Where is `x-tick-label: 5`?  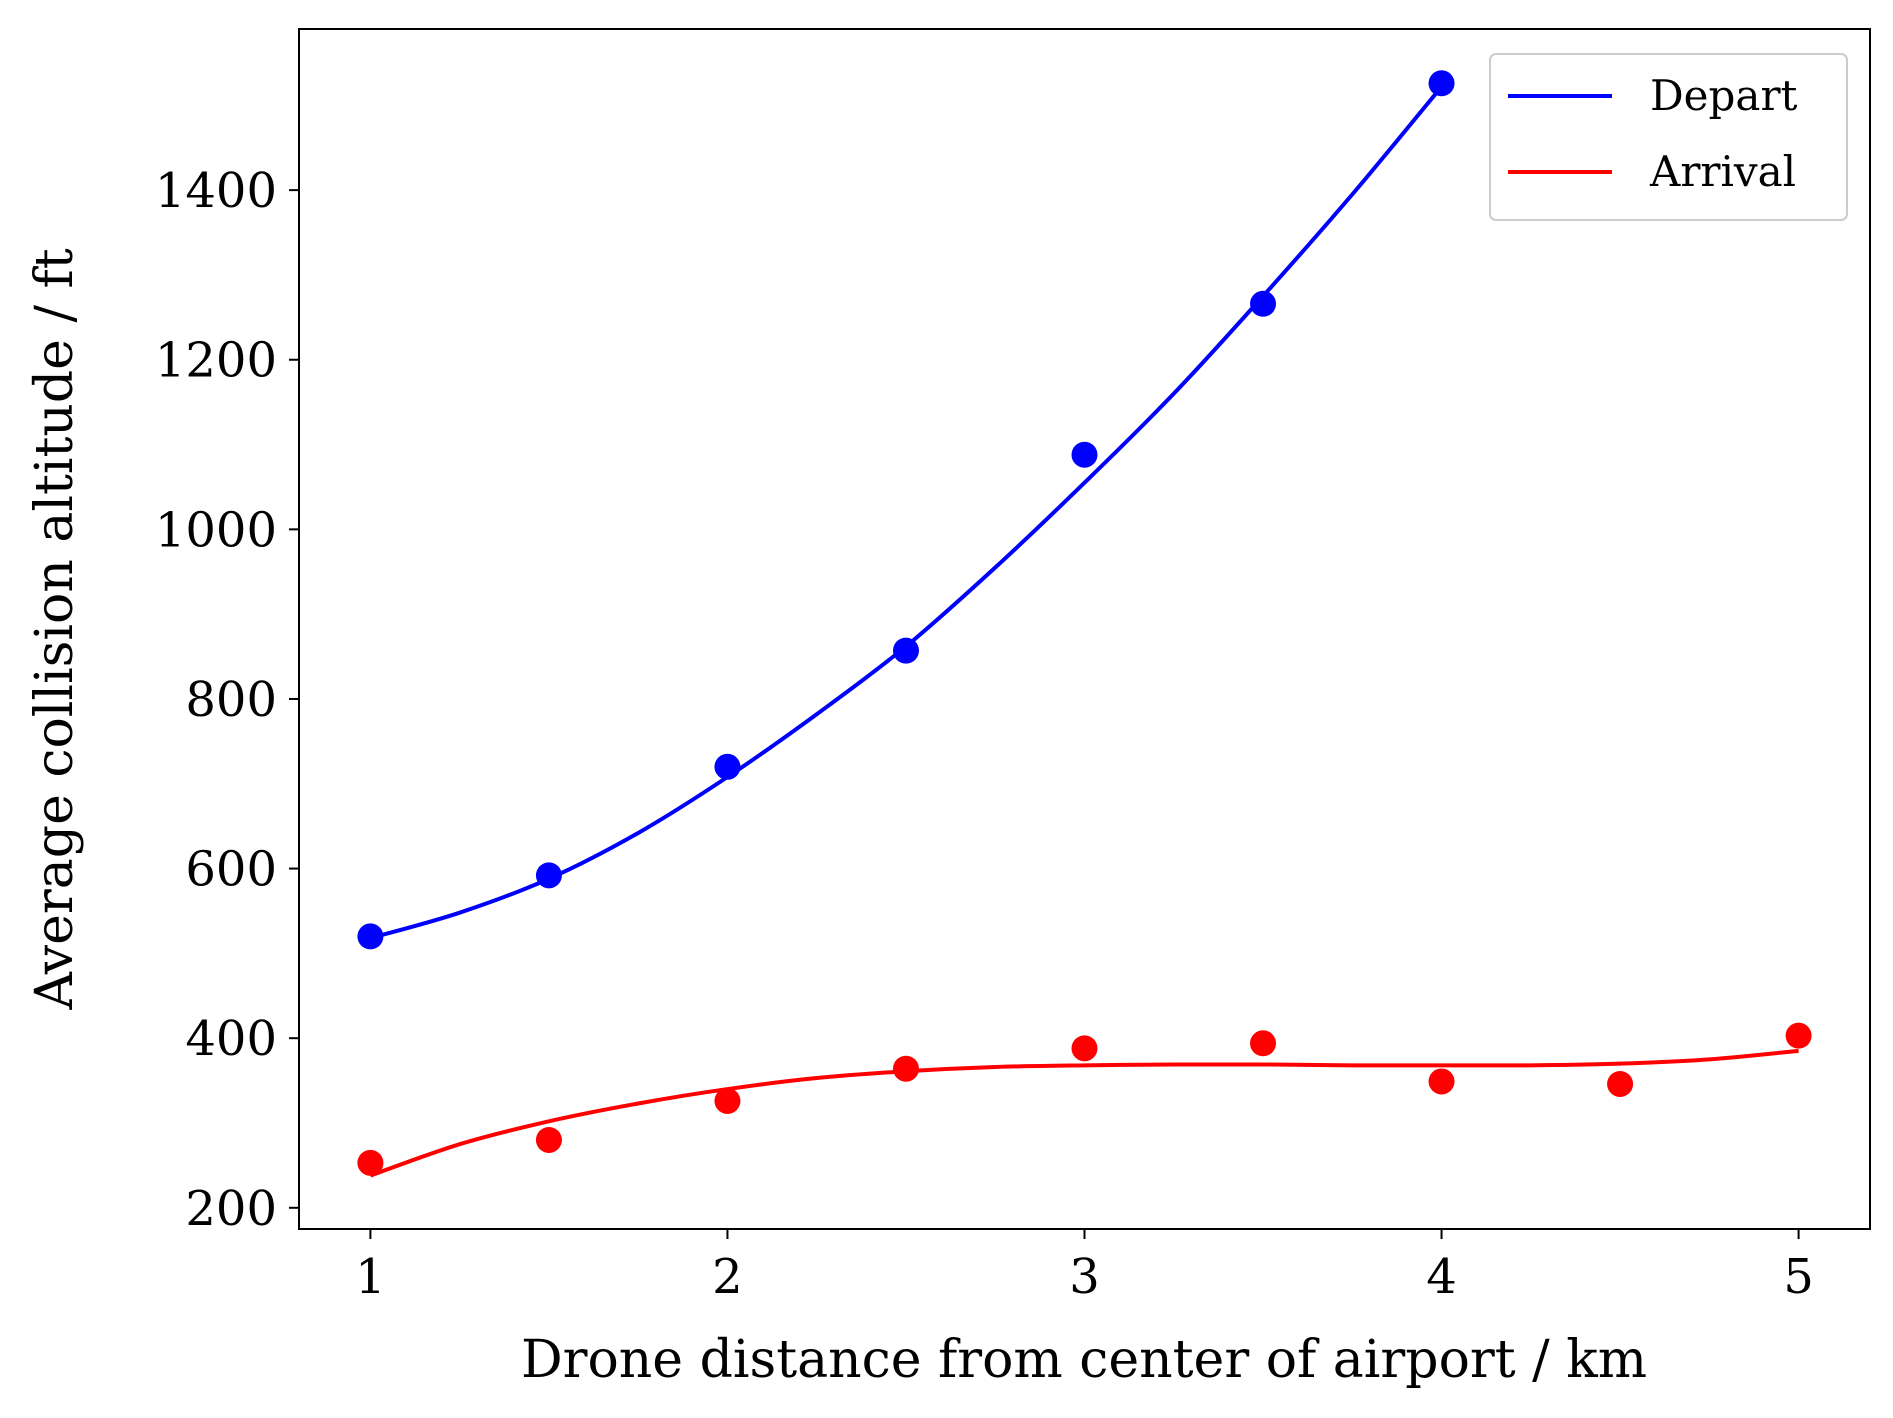 x-tick-label: 5 is located at coordinates (1798, 1277).